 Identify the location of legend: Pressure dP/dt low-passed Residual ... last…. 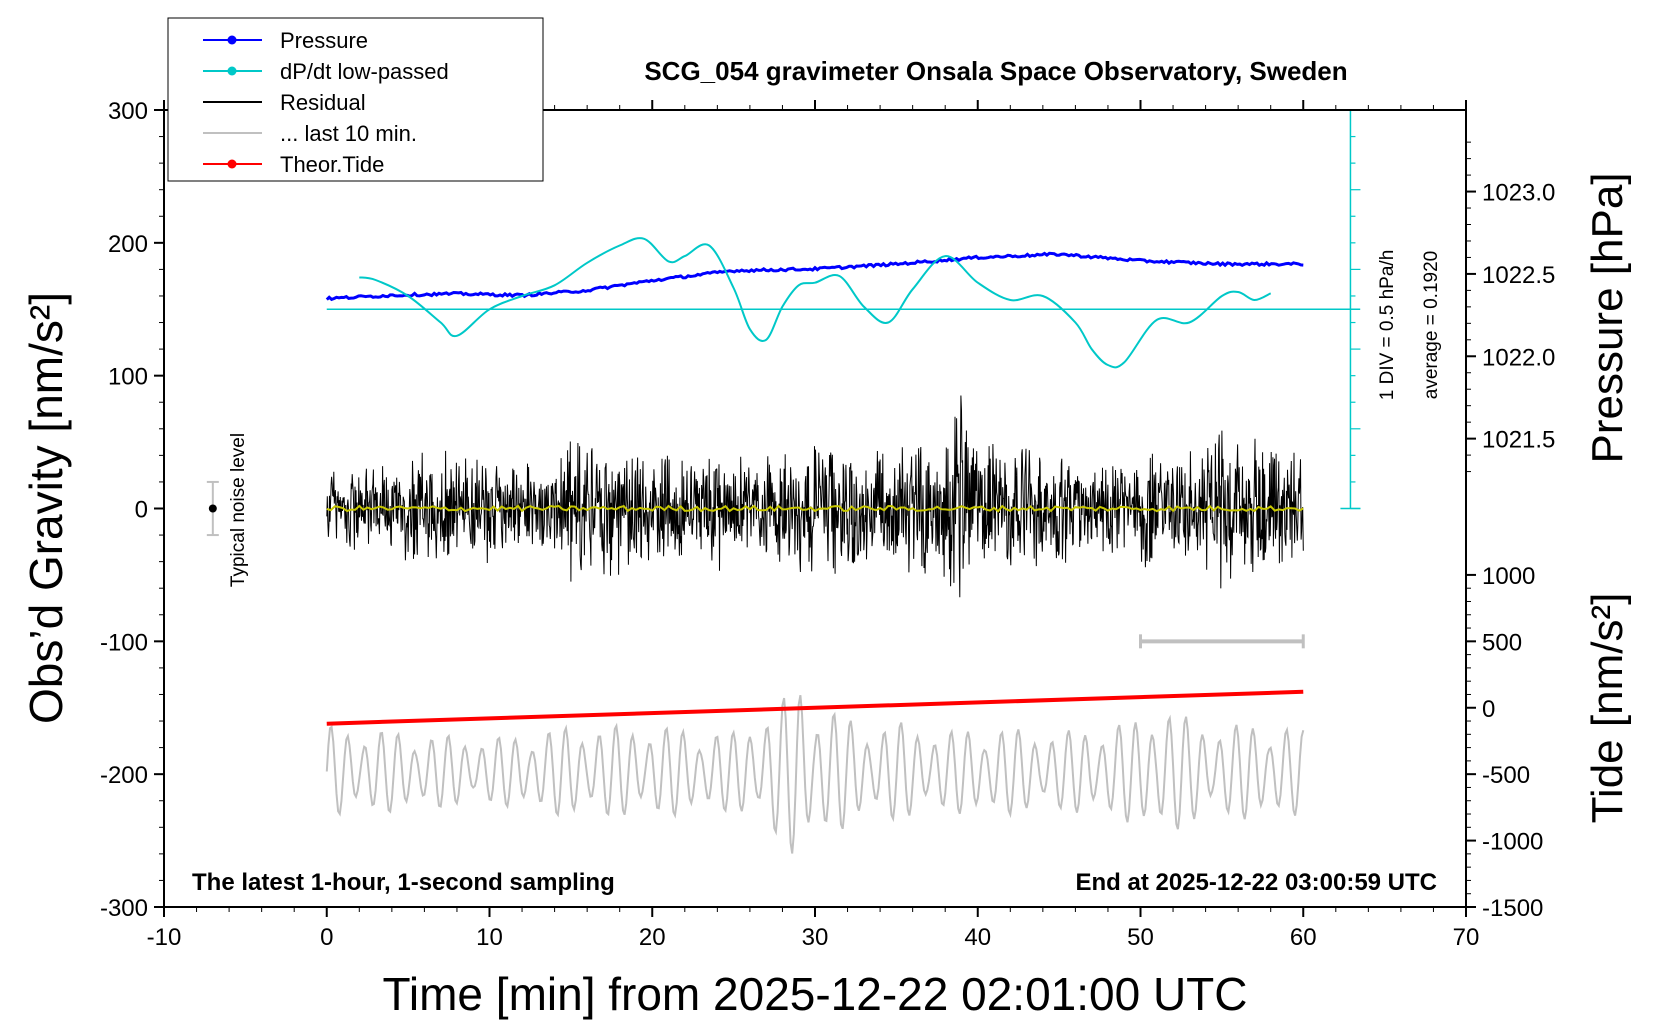
(355, 99).